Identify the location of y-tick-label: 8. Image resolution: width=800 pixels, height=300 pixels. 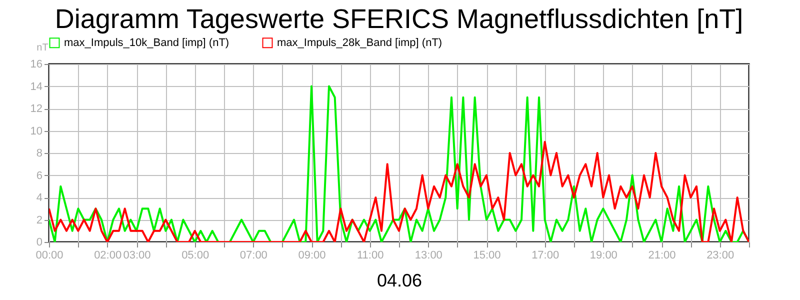
(39, 154).